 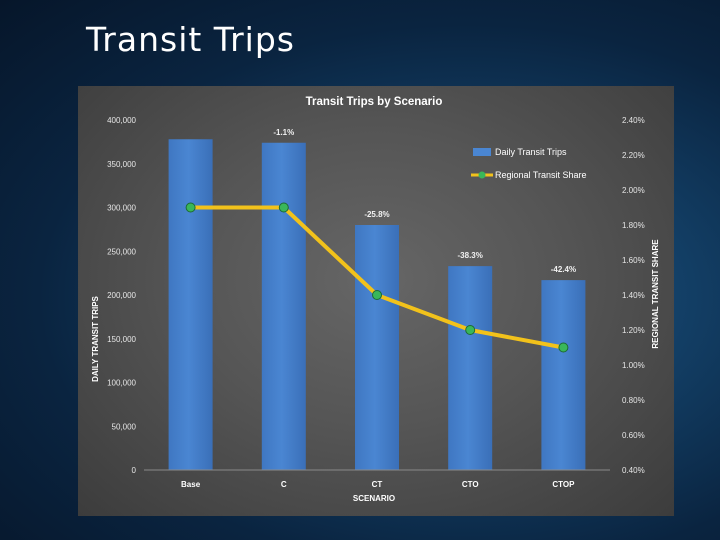 I want to click on y2-tick-label: 0.40%, so click(x=633, y=470).